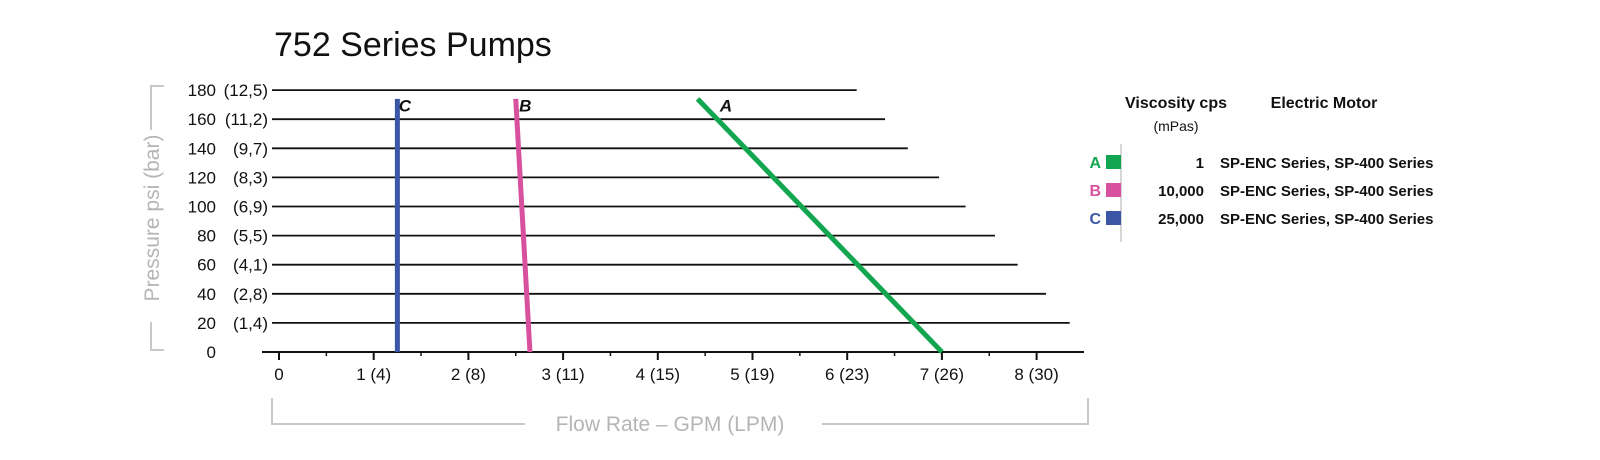 This screenshot has height=460, width=1600. What do you see at coordinates (525, 106) in the screenshot?
I see `curve-label-b: B` at bounding box center [525, 106].